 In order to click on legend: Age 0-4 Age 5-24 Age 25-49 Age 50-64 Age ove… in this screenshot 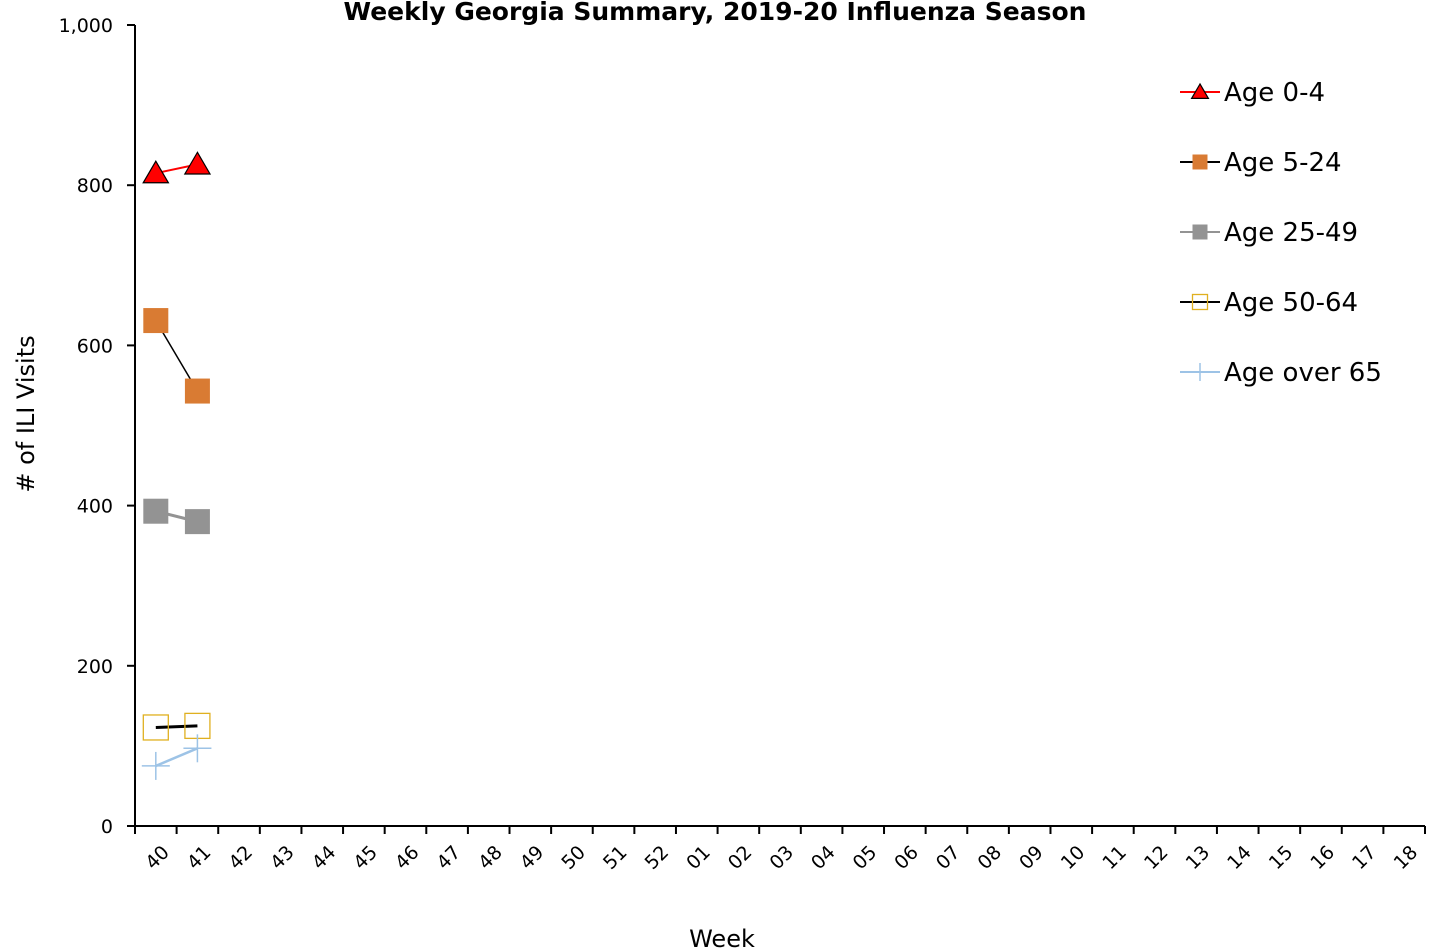, I will do `click(1281, 233)`.